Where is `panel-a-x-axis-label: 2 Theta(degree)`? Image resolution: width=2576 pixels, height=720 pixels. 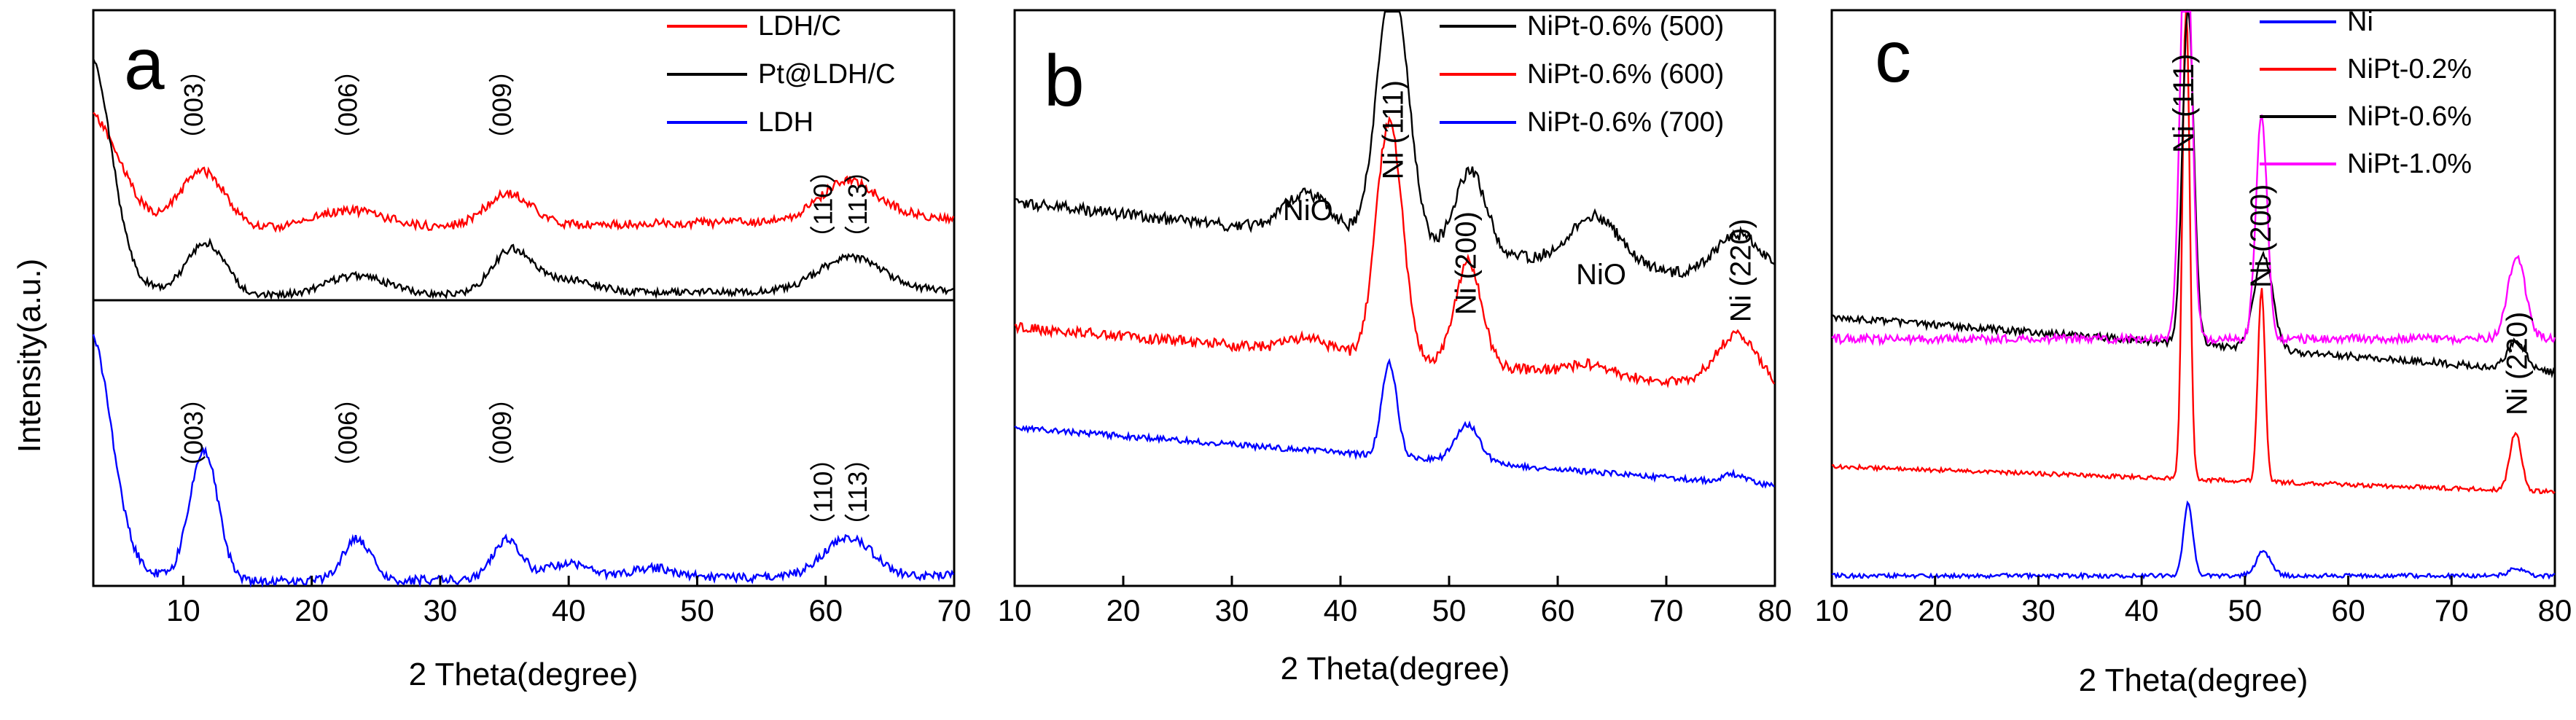 panel-a-x-axis-label: 2 Theta(degree) is located at coordinates (524, 674).